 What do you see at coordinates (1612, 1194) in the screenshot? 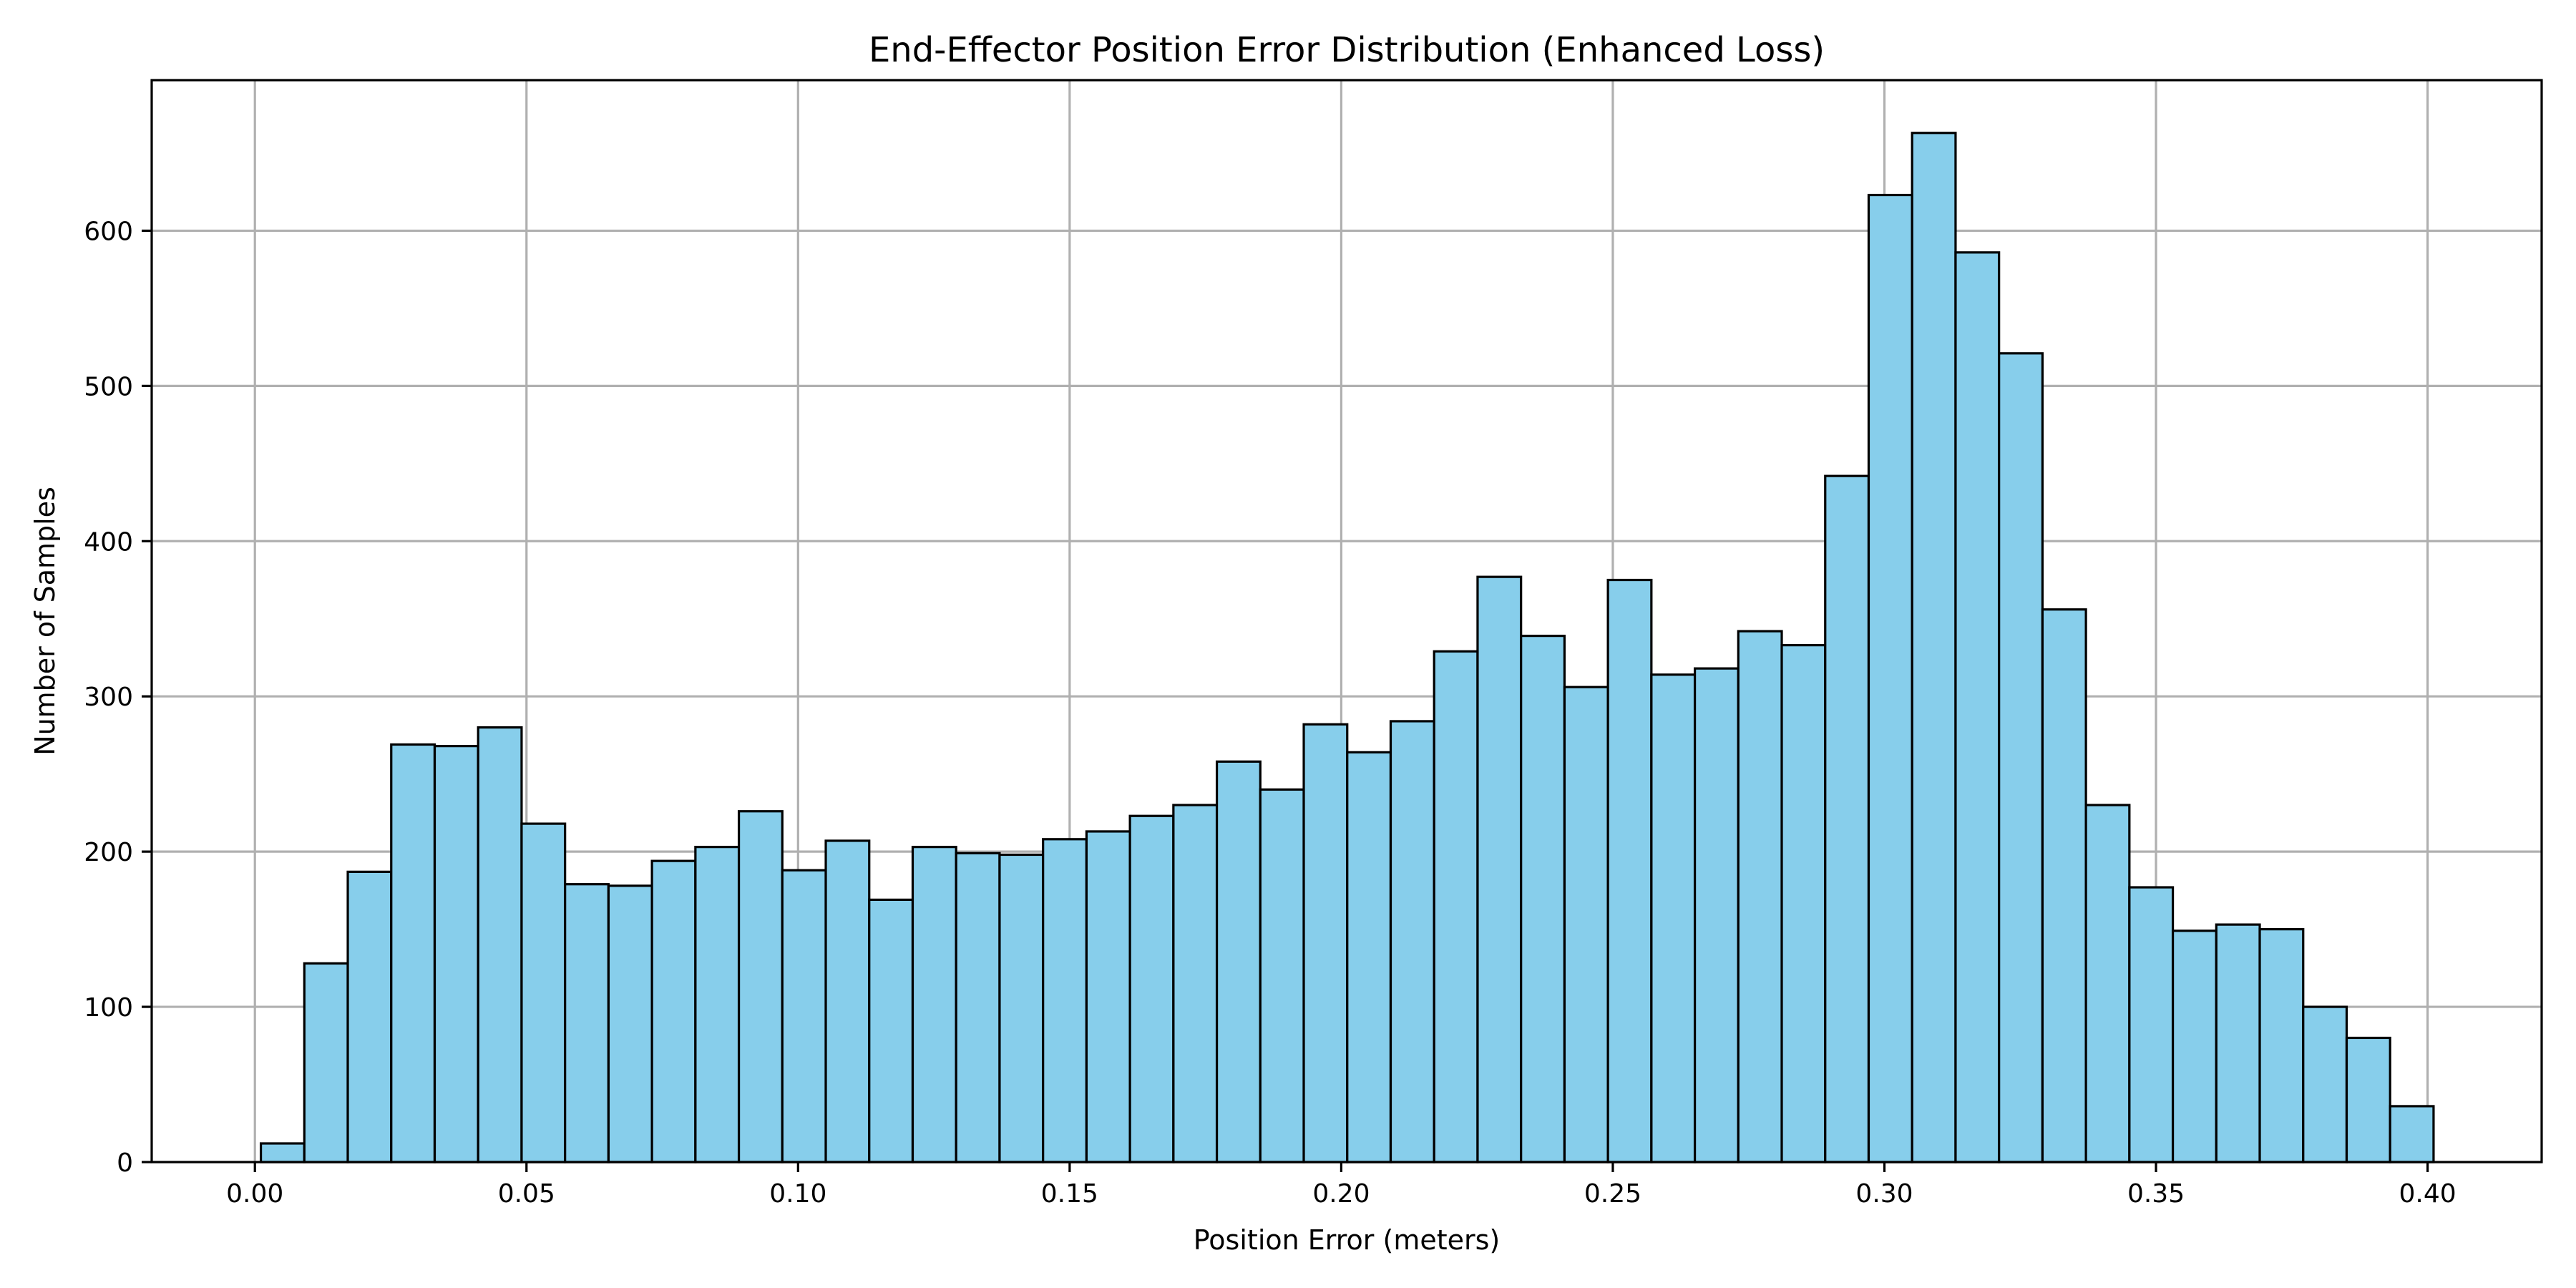
I see `x-tick-label: 0.25` at bounding box center [1612, 1194].